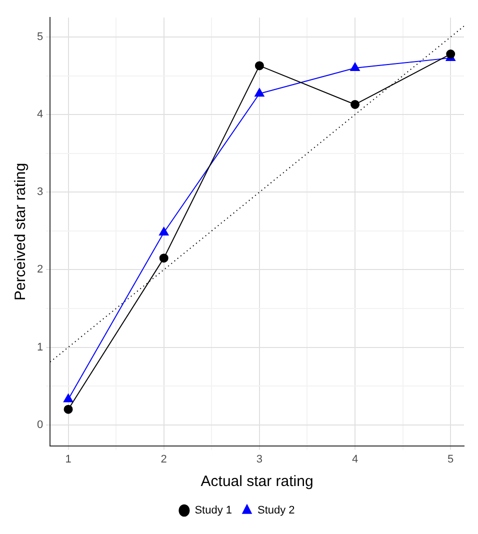  I want to click on y-axis-title: Perceived star rating, so click(21, 231).